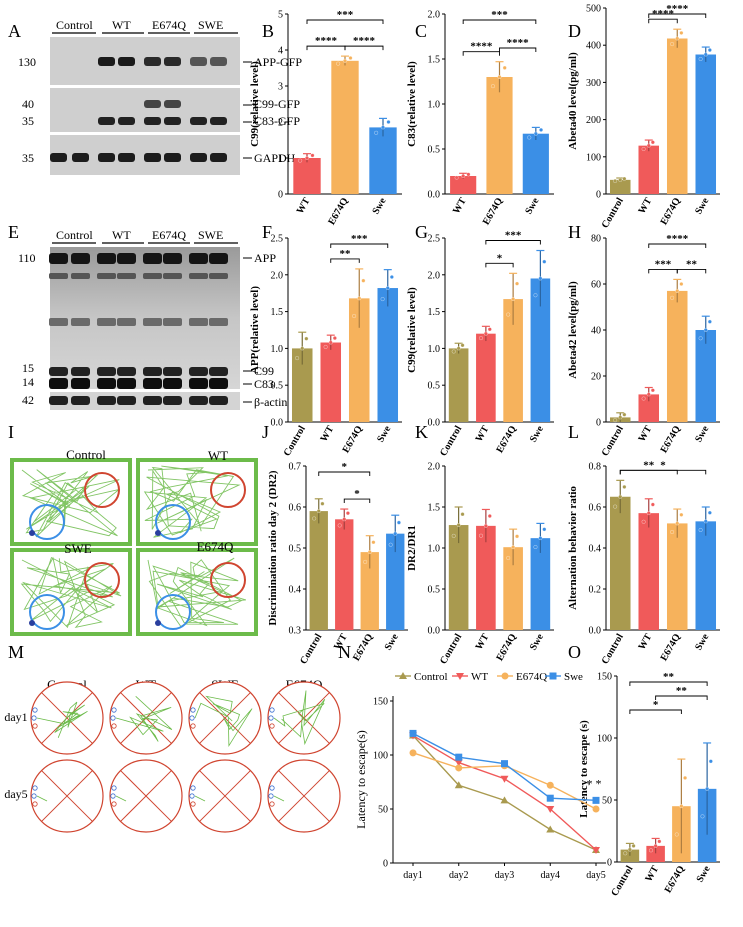 This screenshot has width=743, height=927. I want to click on y-tick-label: 400, so click(593, 46).